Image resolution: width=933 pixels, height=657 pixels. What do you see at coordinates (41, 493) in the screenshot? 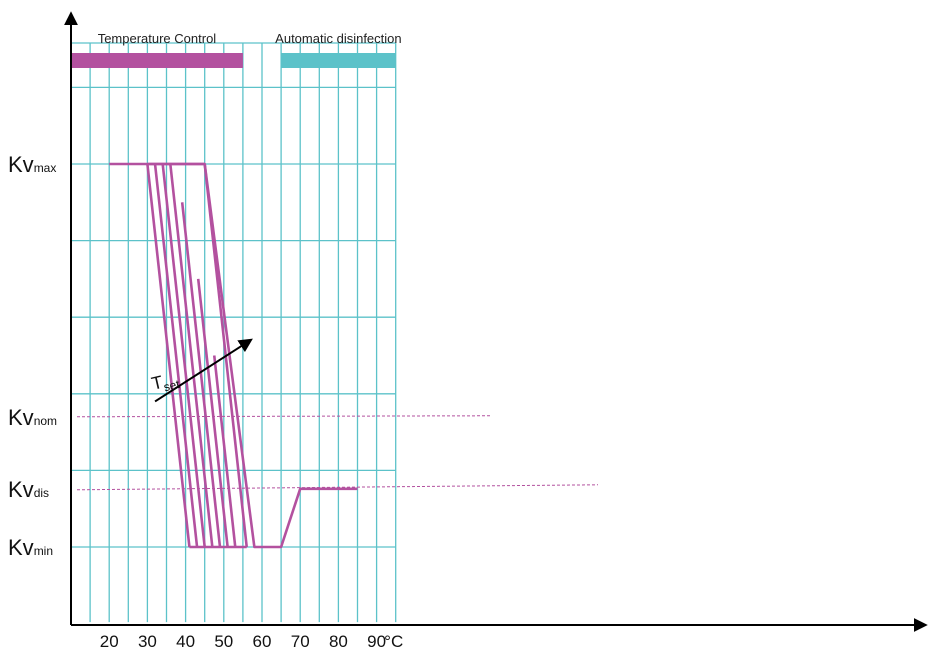
I see `kv-subscript-text: dis` at bounding box center [41, 493].